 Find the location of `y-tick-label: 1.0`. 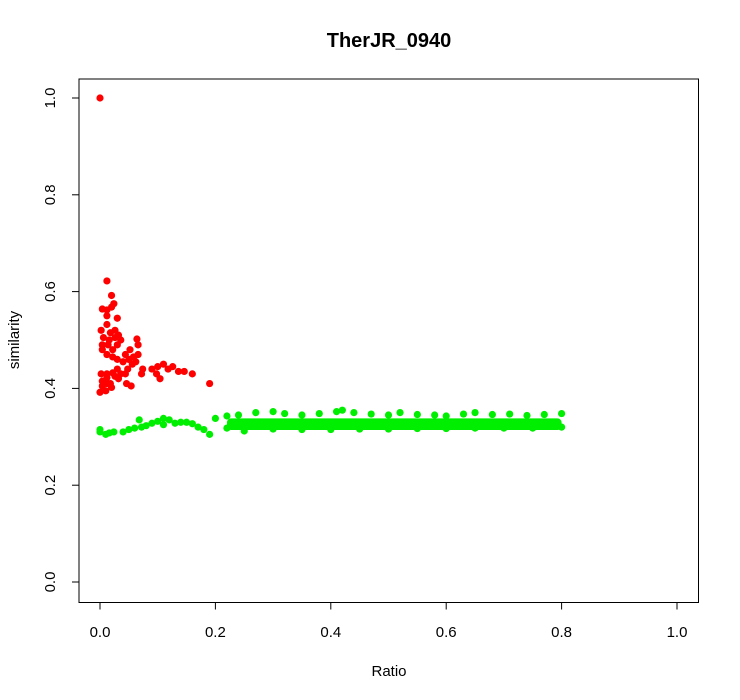

y-tick-label: 1.0 is located at coordinates (50, 98).